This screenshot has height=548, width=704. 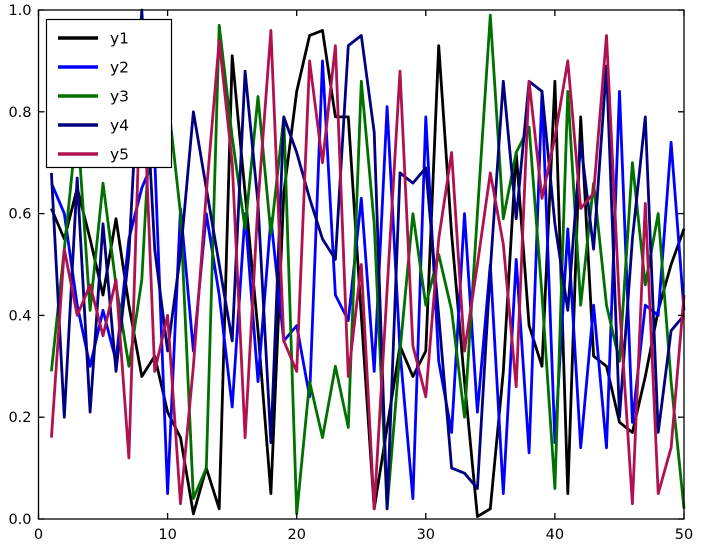 I want to click on x-tick-label: 10, so click(x=167, y=535).